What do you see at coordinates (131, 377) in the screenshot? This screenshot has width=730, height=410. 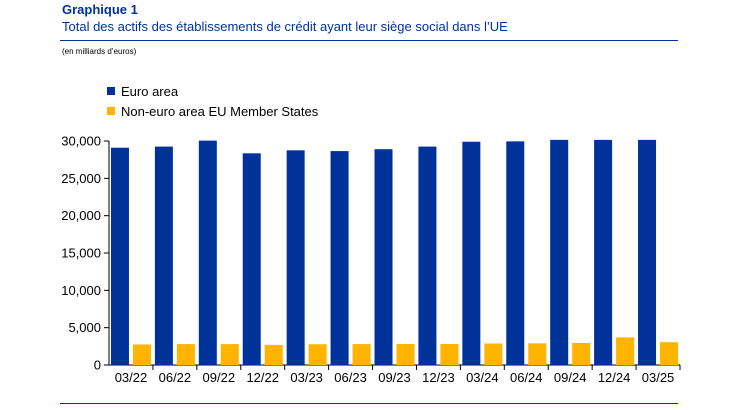 I see `x-tick-label: 03/22` at bounding box center [131, 377].